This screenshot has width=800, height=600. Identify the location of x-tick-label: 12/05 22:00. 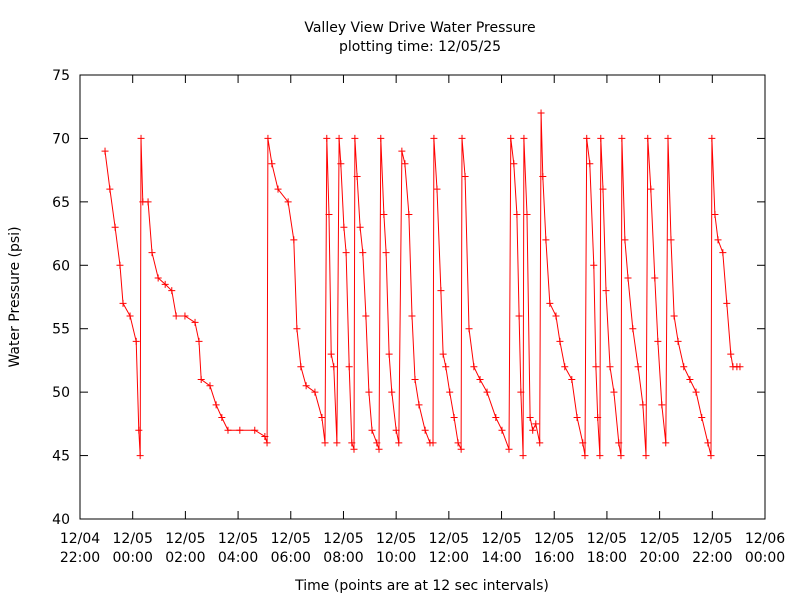
(712, 548).